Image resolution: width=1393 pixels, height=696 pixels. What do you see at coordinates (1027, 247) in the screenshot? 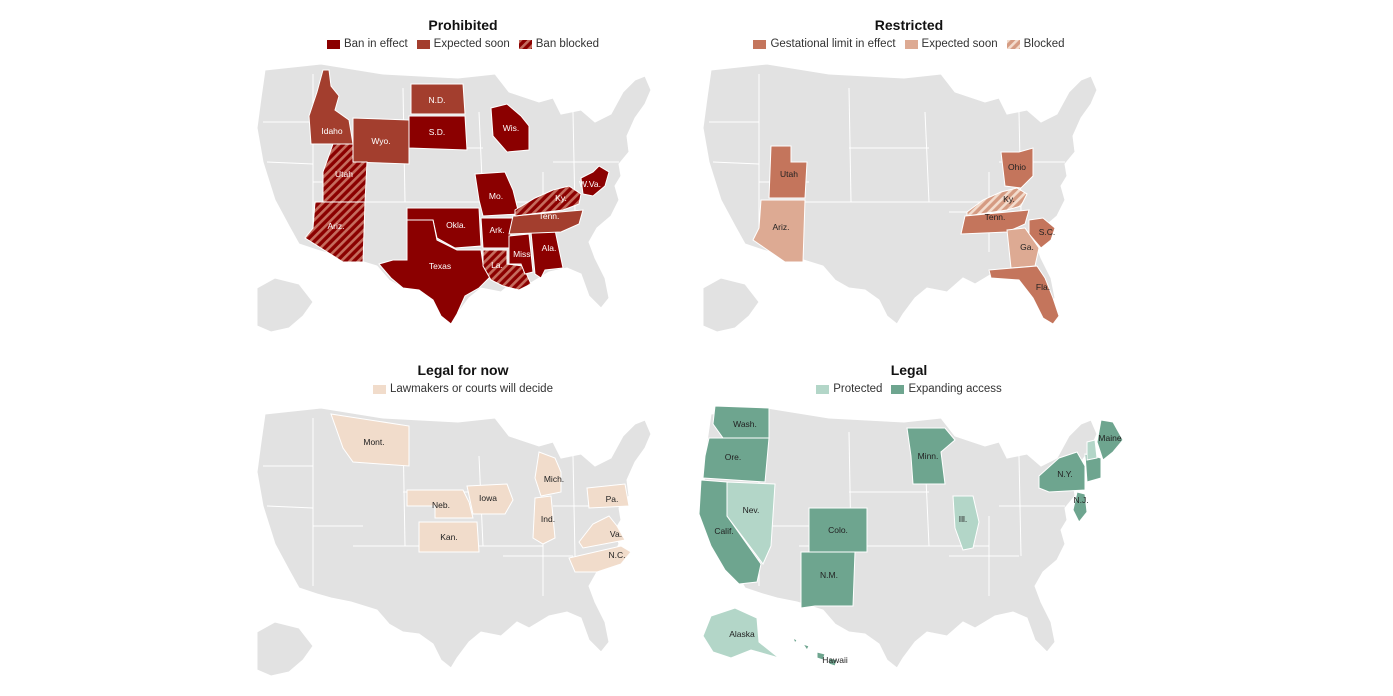
I see `label-ga: Ga.` at bounding box center [1027, 247].